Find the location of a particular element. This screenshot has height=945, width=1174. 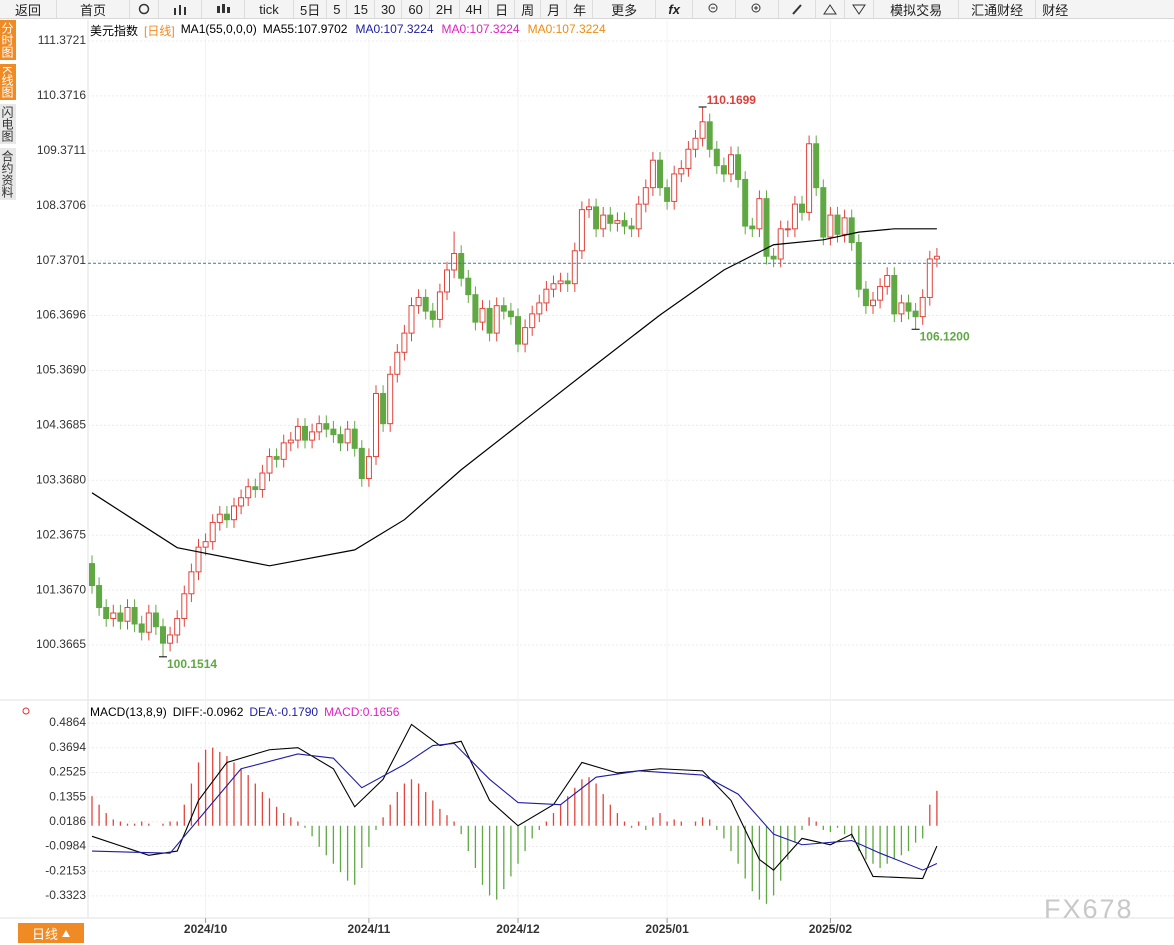

ma-label: MA0:107.3224 is located at coordinates (480, 29).